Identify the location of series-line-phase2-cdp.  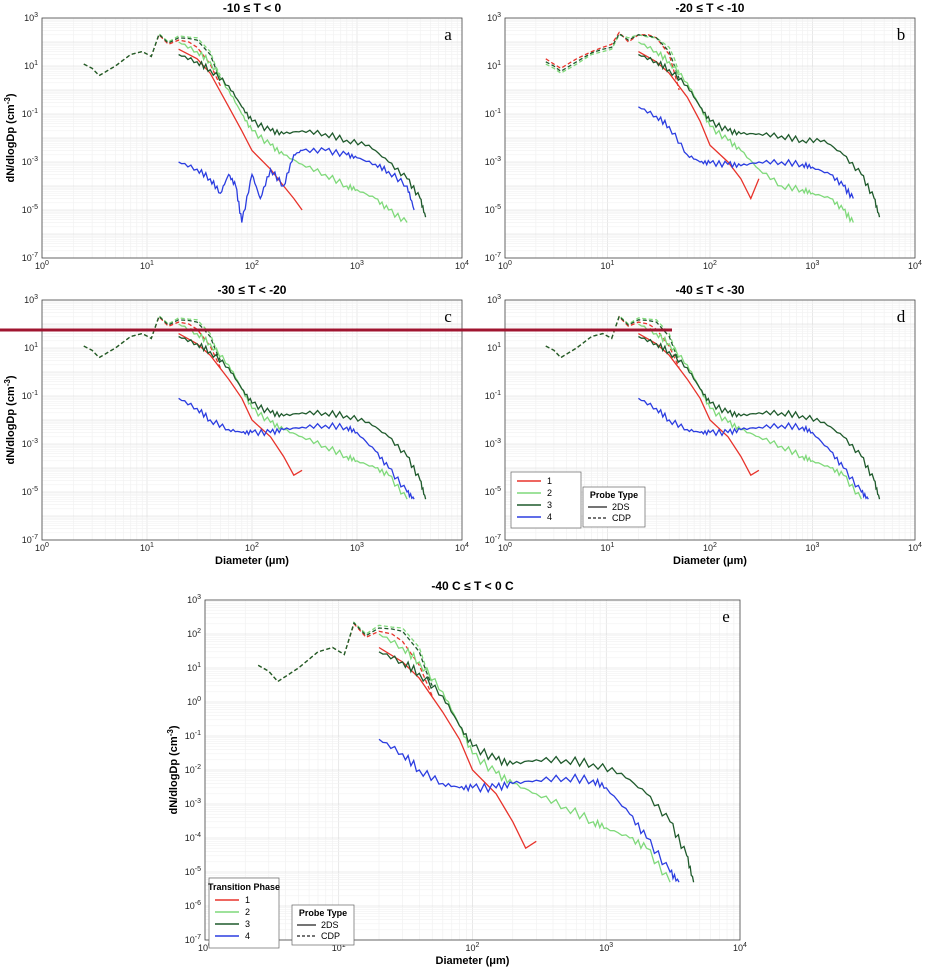
(612, 54).